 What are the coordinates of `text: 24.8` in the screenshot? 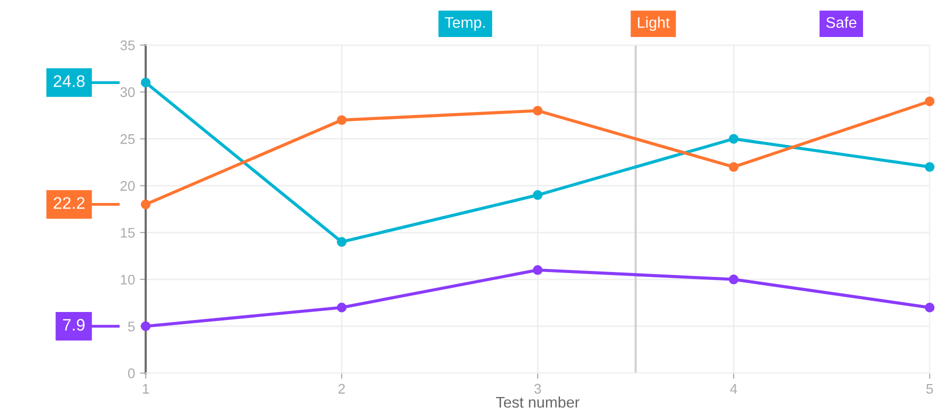 It's located at (69, 81).